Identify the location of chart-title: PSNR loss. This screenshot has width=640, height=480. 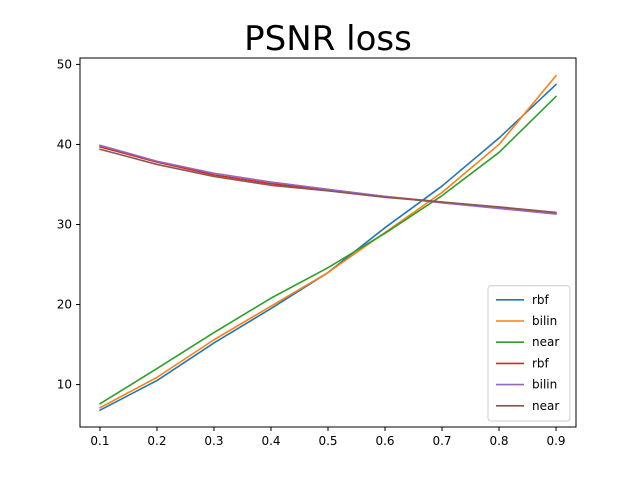
(328, 39).